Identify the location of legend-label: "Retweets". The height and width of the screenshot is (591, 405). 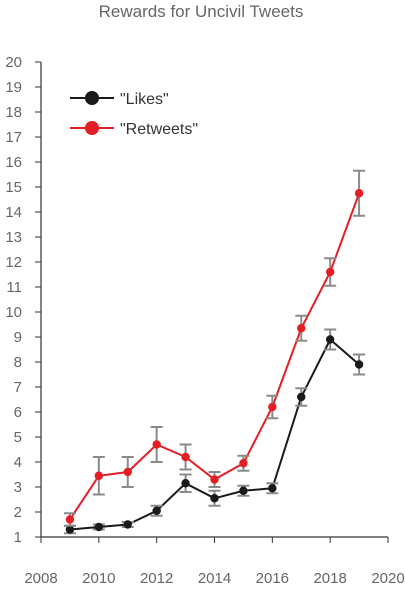
(159, 129).